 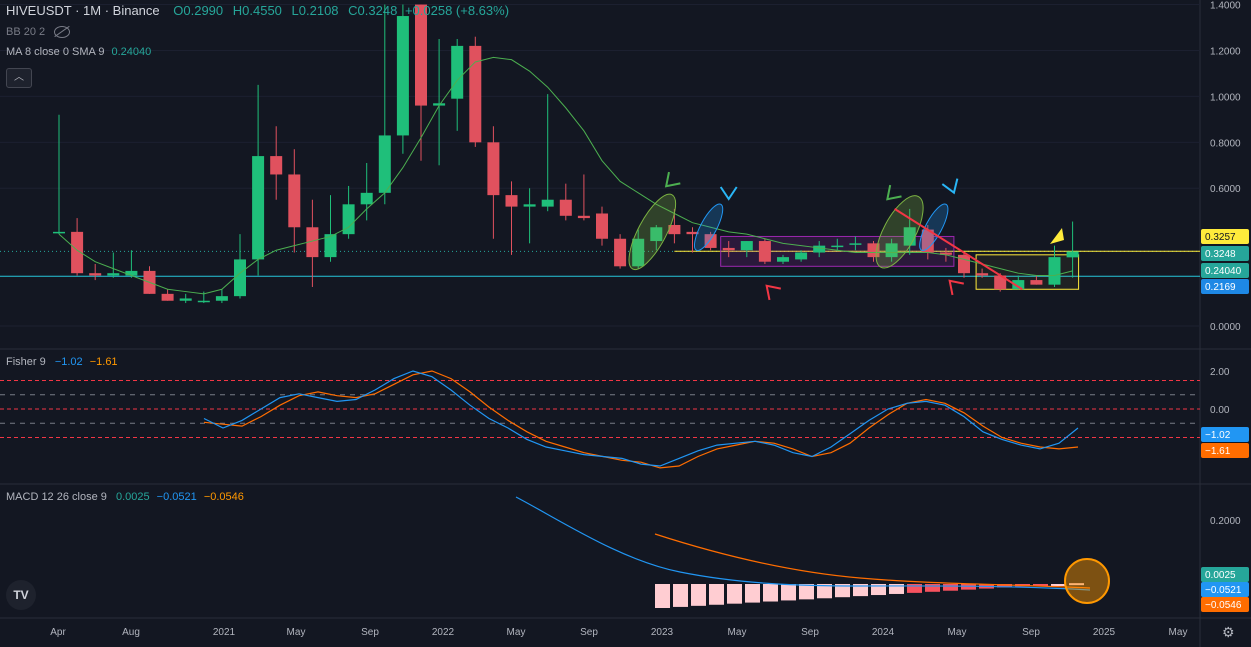 I want to click on gear-icon: ⚙, so click(x=1228, y=632).